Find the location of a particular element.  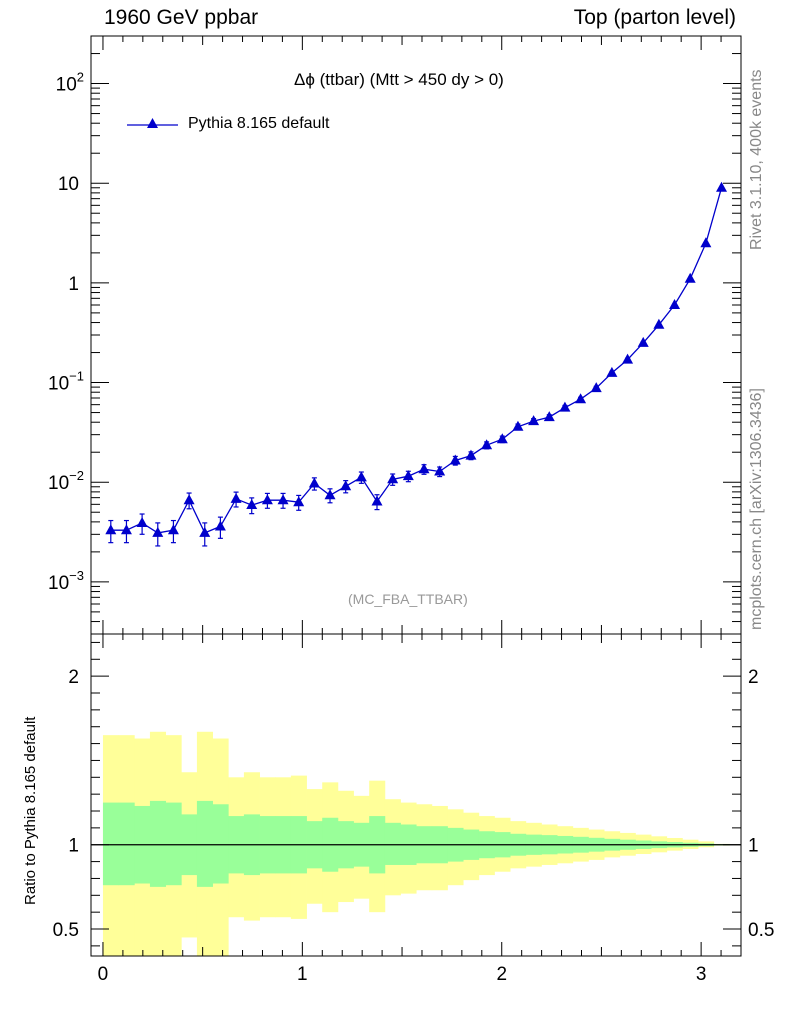

x-tick-label: 1 is located at coordinates (302, 974).